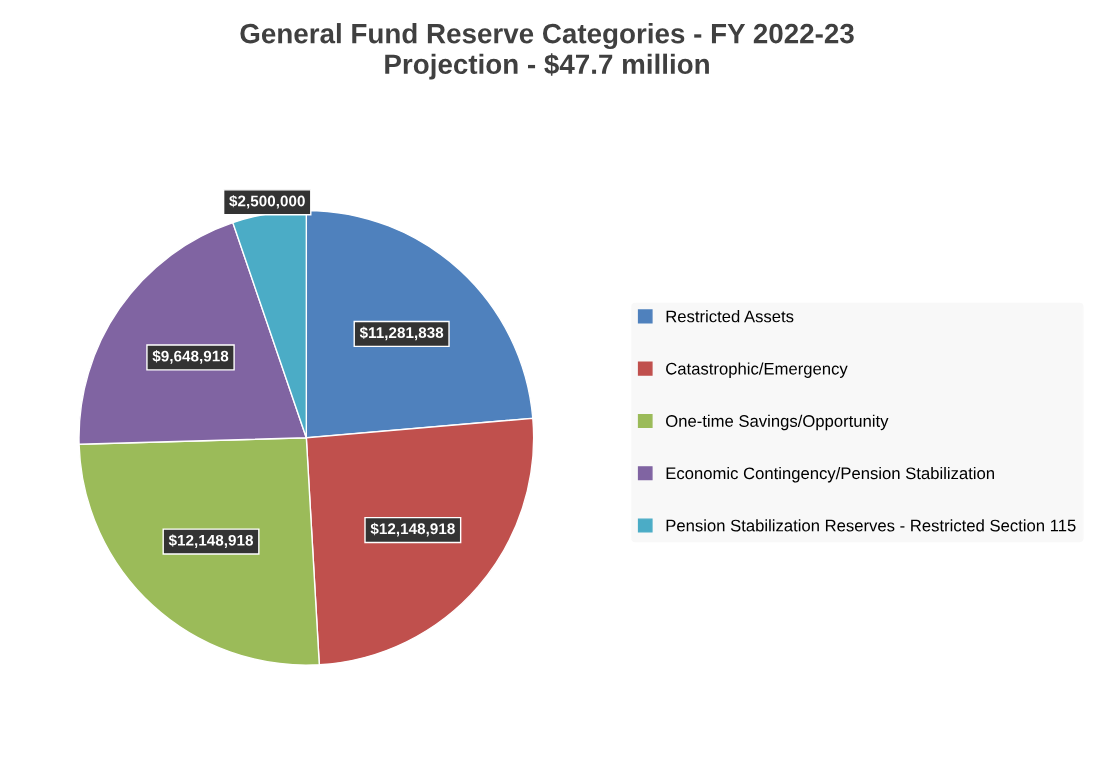 This screenshot has width=1094, height=768. Describe the element at coordinates (401, 333) in the screenshot. I see `data-label: $11,281,838` at that location.